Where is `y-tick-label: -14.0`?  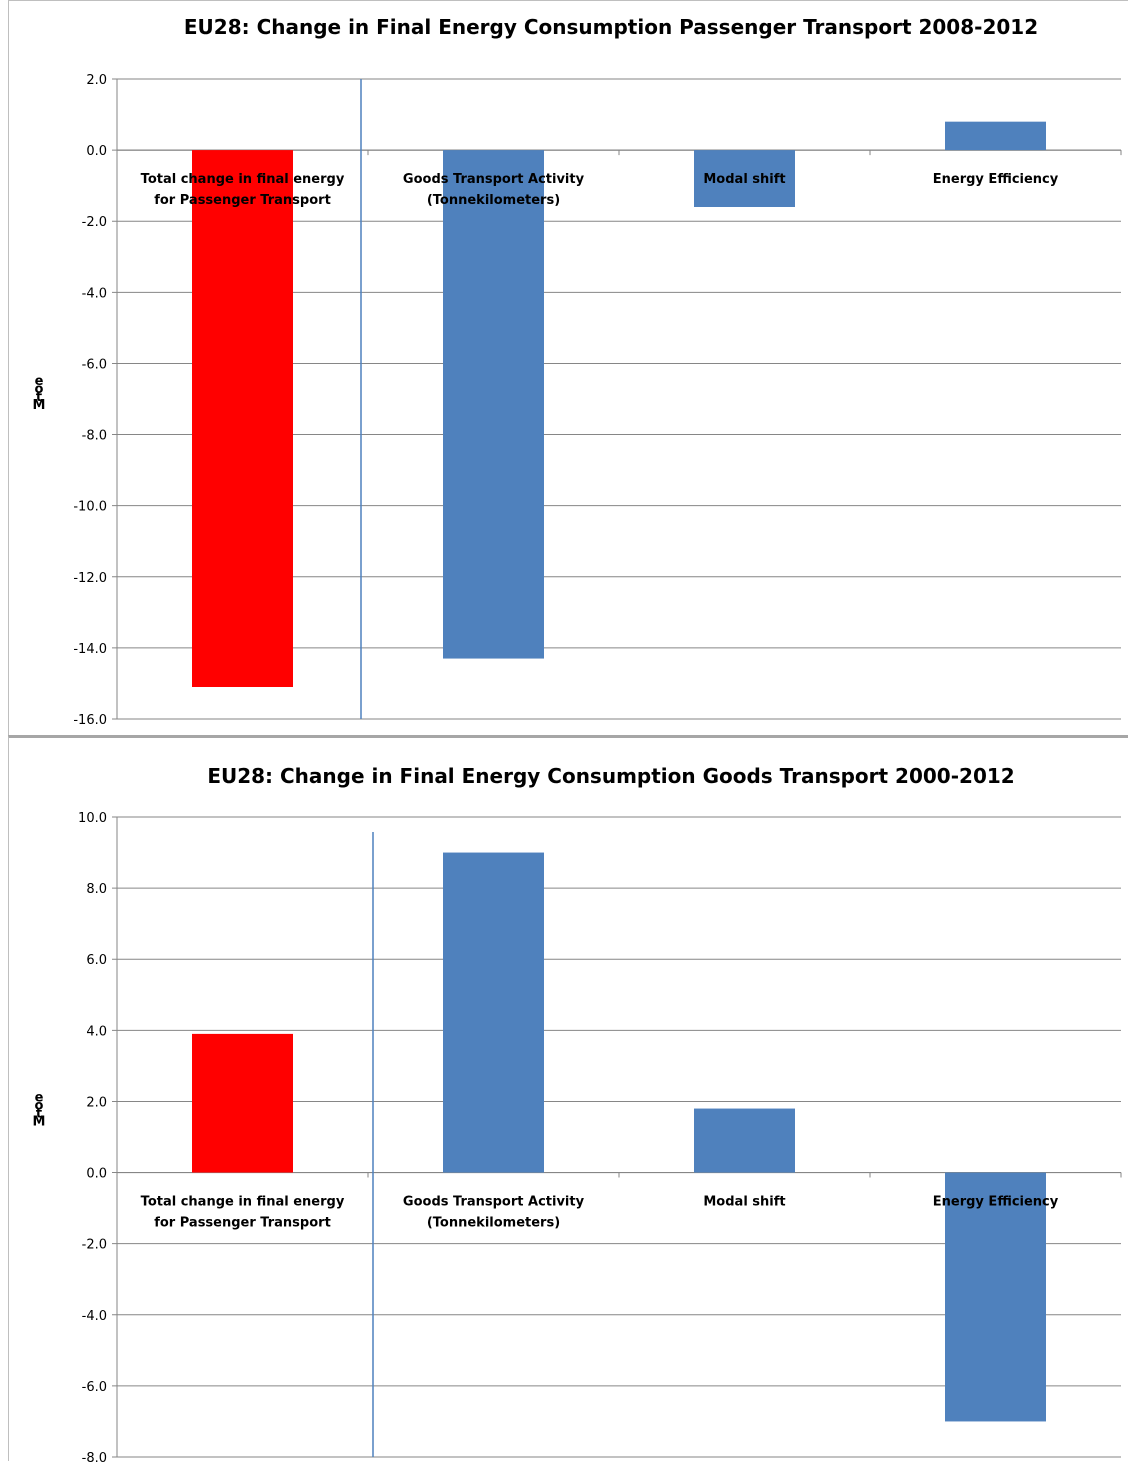
y-tick-label: -14.0 is located at coordinates (90, 649).